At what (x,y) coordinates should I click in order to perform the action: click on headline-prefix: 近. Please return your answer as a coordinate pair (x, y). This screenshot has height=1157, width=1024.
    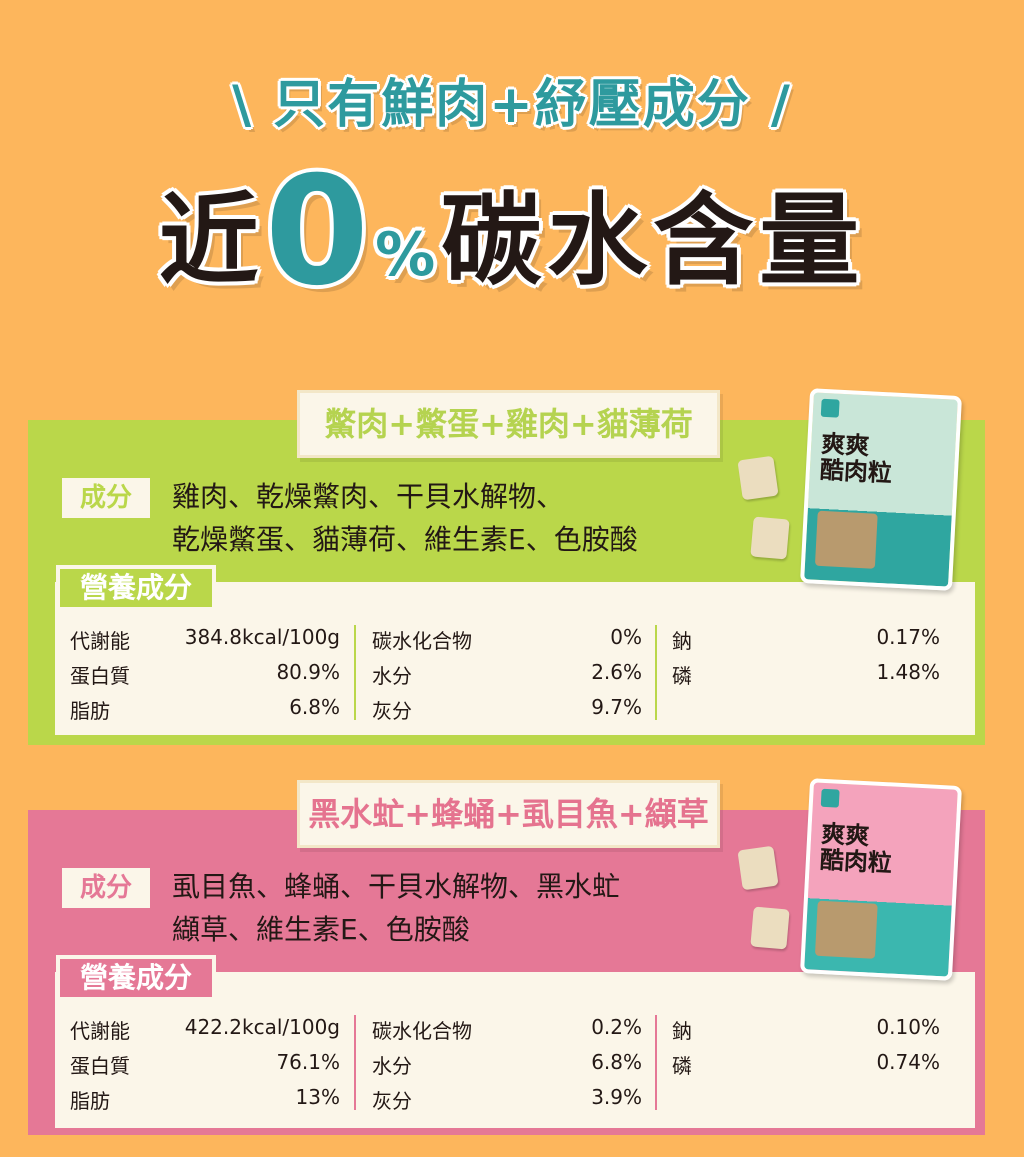
    Looking at the image, I should click on (211, 240).